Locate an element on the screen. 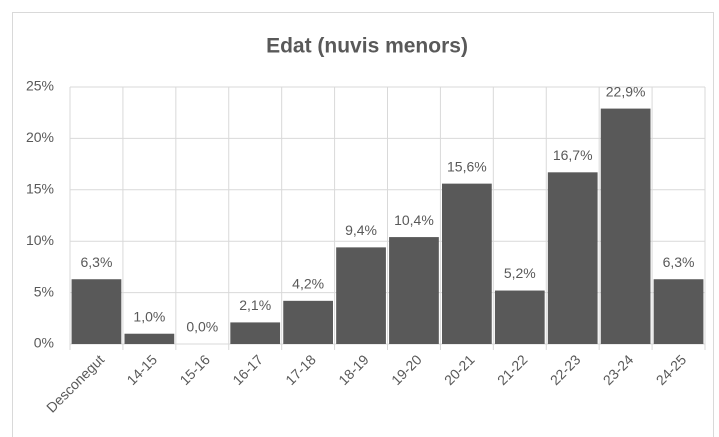 This screenshot has width=719, height=437. chart-title: Edat (nuvis menors) is located at coordinates (367, 46).